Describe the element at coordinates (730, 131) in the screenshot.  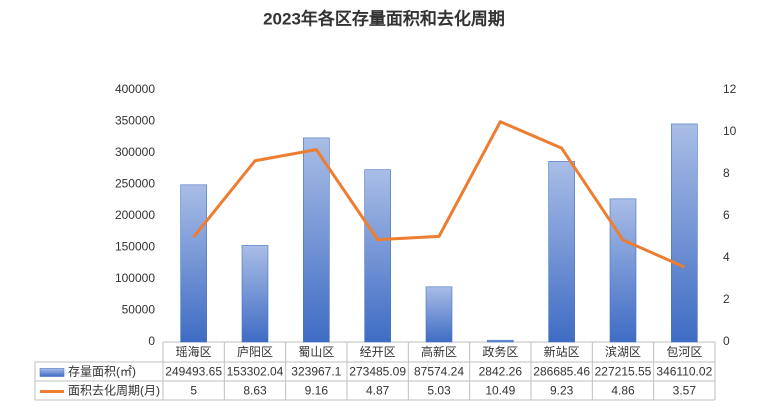
I see `y2-tick-label: 10` at that location.